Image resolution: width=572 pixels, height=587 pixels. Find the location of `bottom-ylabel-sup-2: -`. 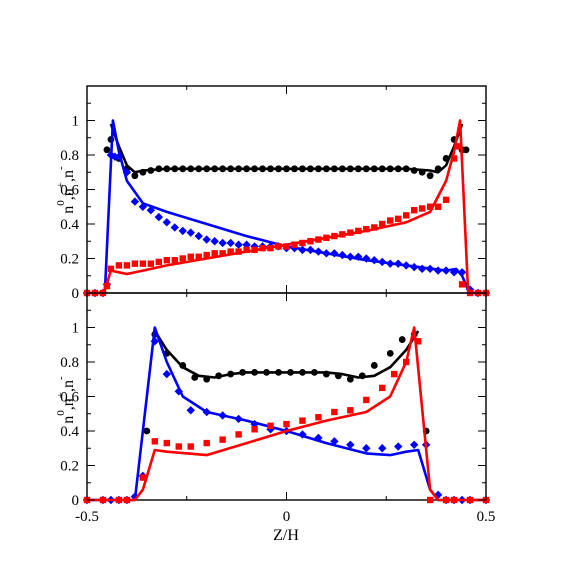

bottom-ylabel-sup-2: - is located at coordinates (61, 378).